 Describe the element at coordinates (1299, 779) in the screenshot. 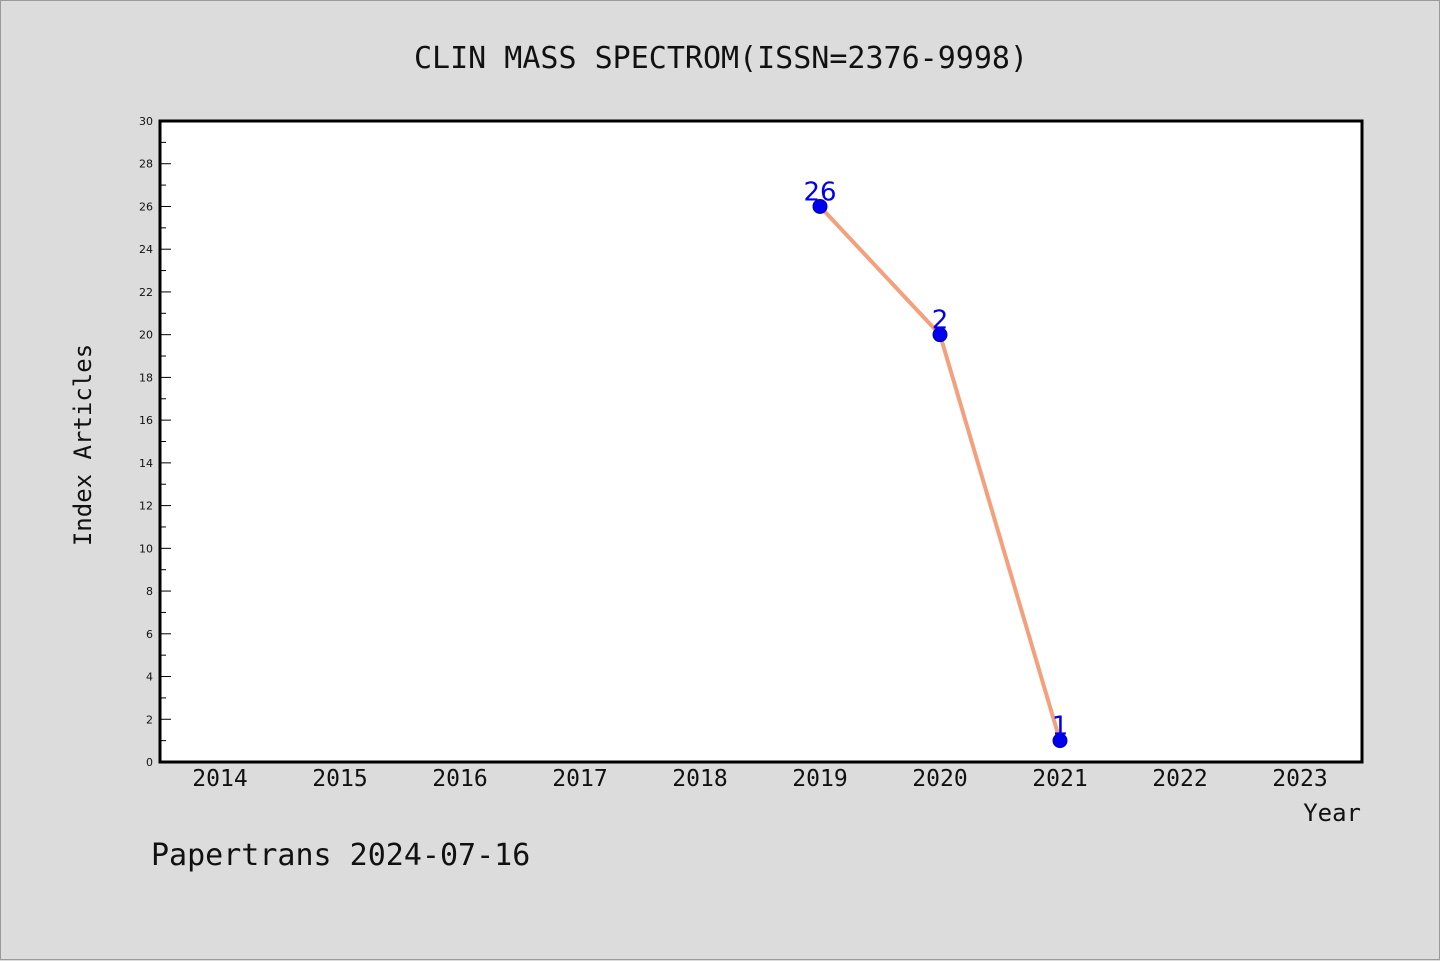

I see `x-tick-label: 2023` at that location.